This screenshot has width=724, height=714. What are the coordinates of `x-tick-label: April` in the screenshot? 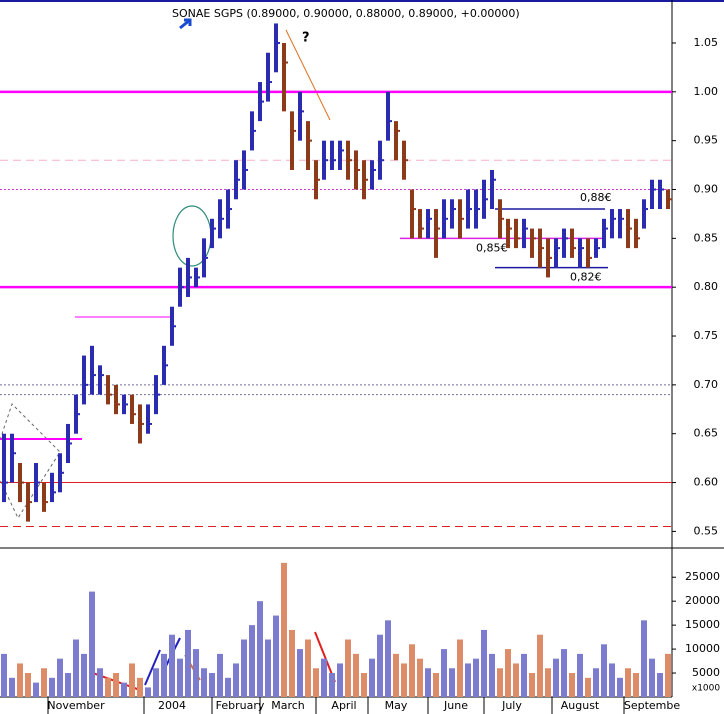 It's located at (343, 705).